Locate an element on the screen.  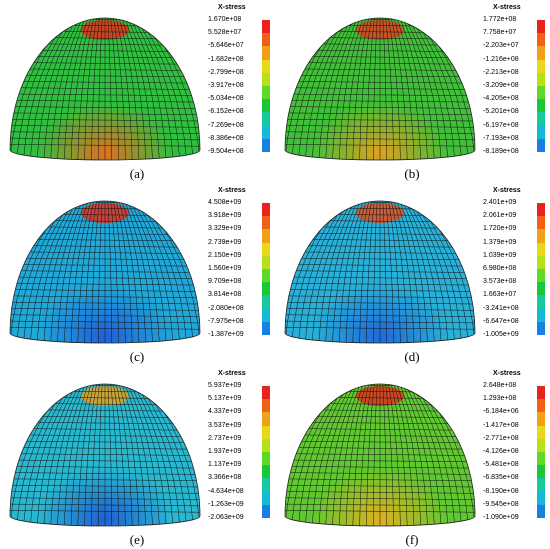
legend-value: -3.917e+08 is located at coordinates (226, 85).